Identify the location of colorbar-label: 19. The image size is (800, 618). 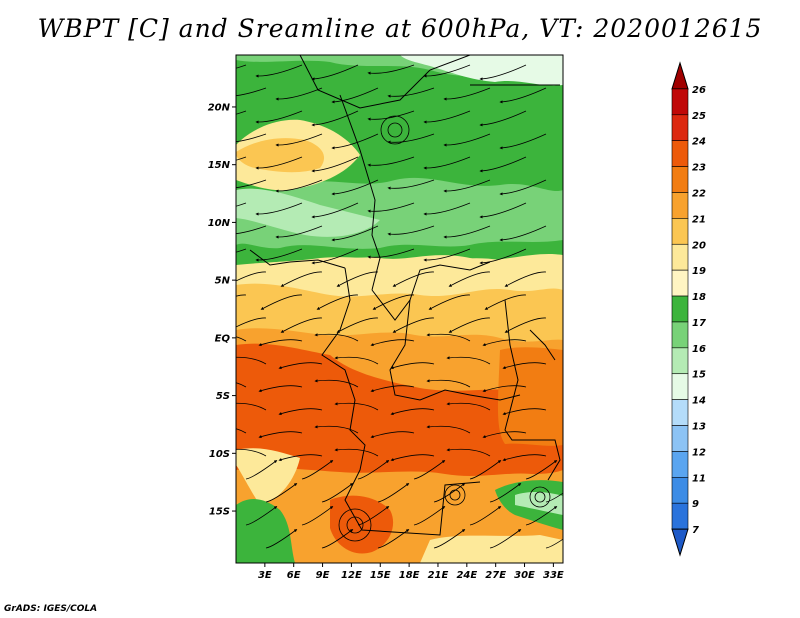
(699, 271).